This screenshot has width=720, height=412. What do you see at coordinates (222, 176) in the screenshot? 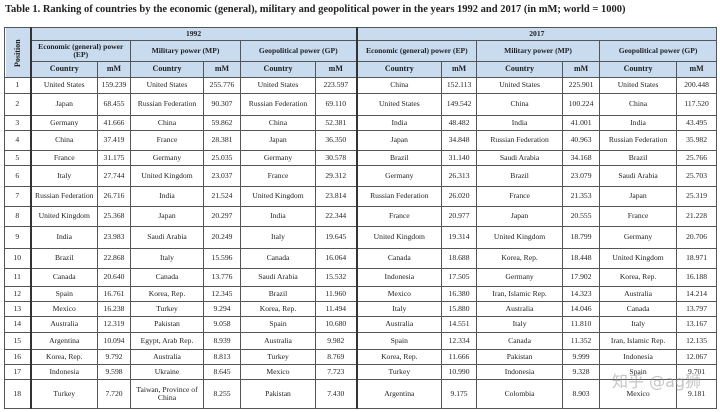
I see `mm-value-cell: 23.037` at bounding box center [222, 176].